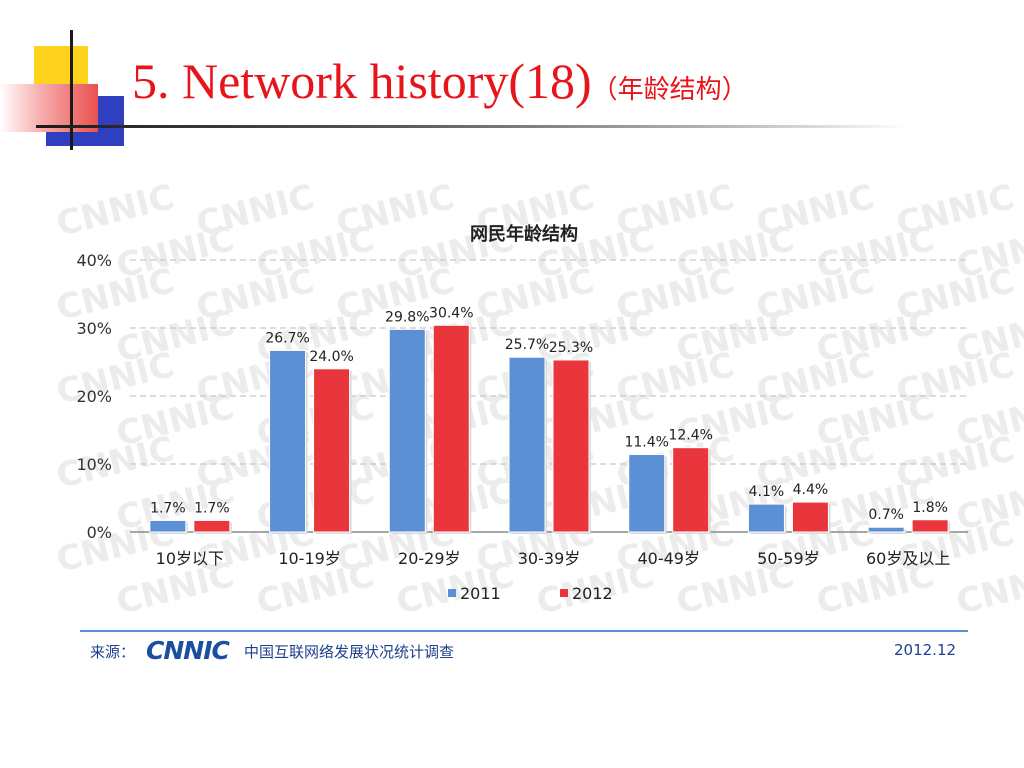  I want to click on source-date: 2012.12, so click(925, 650).